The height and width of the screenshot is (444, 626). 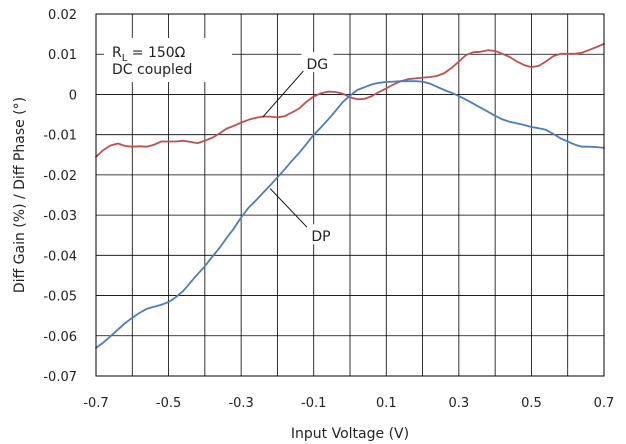 What do you see at coordinates (117, 53) in the screenshot?
I see `annotation-r: R` at bounding box center [117, 53].